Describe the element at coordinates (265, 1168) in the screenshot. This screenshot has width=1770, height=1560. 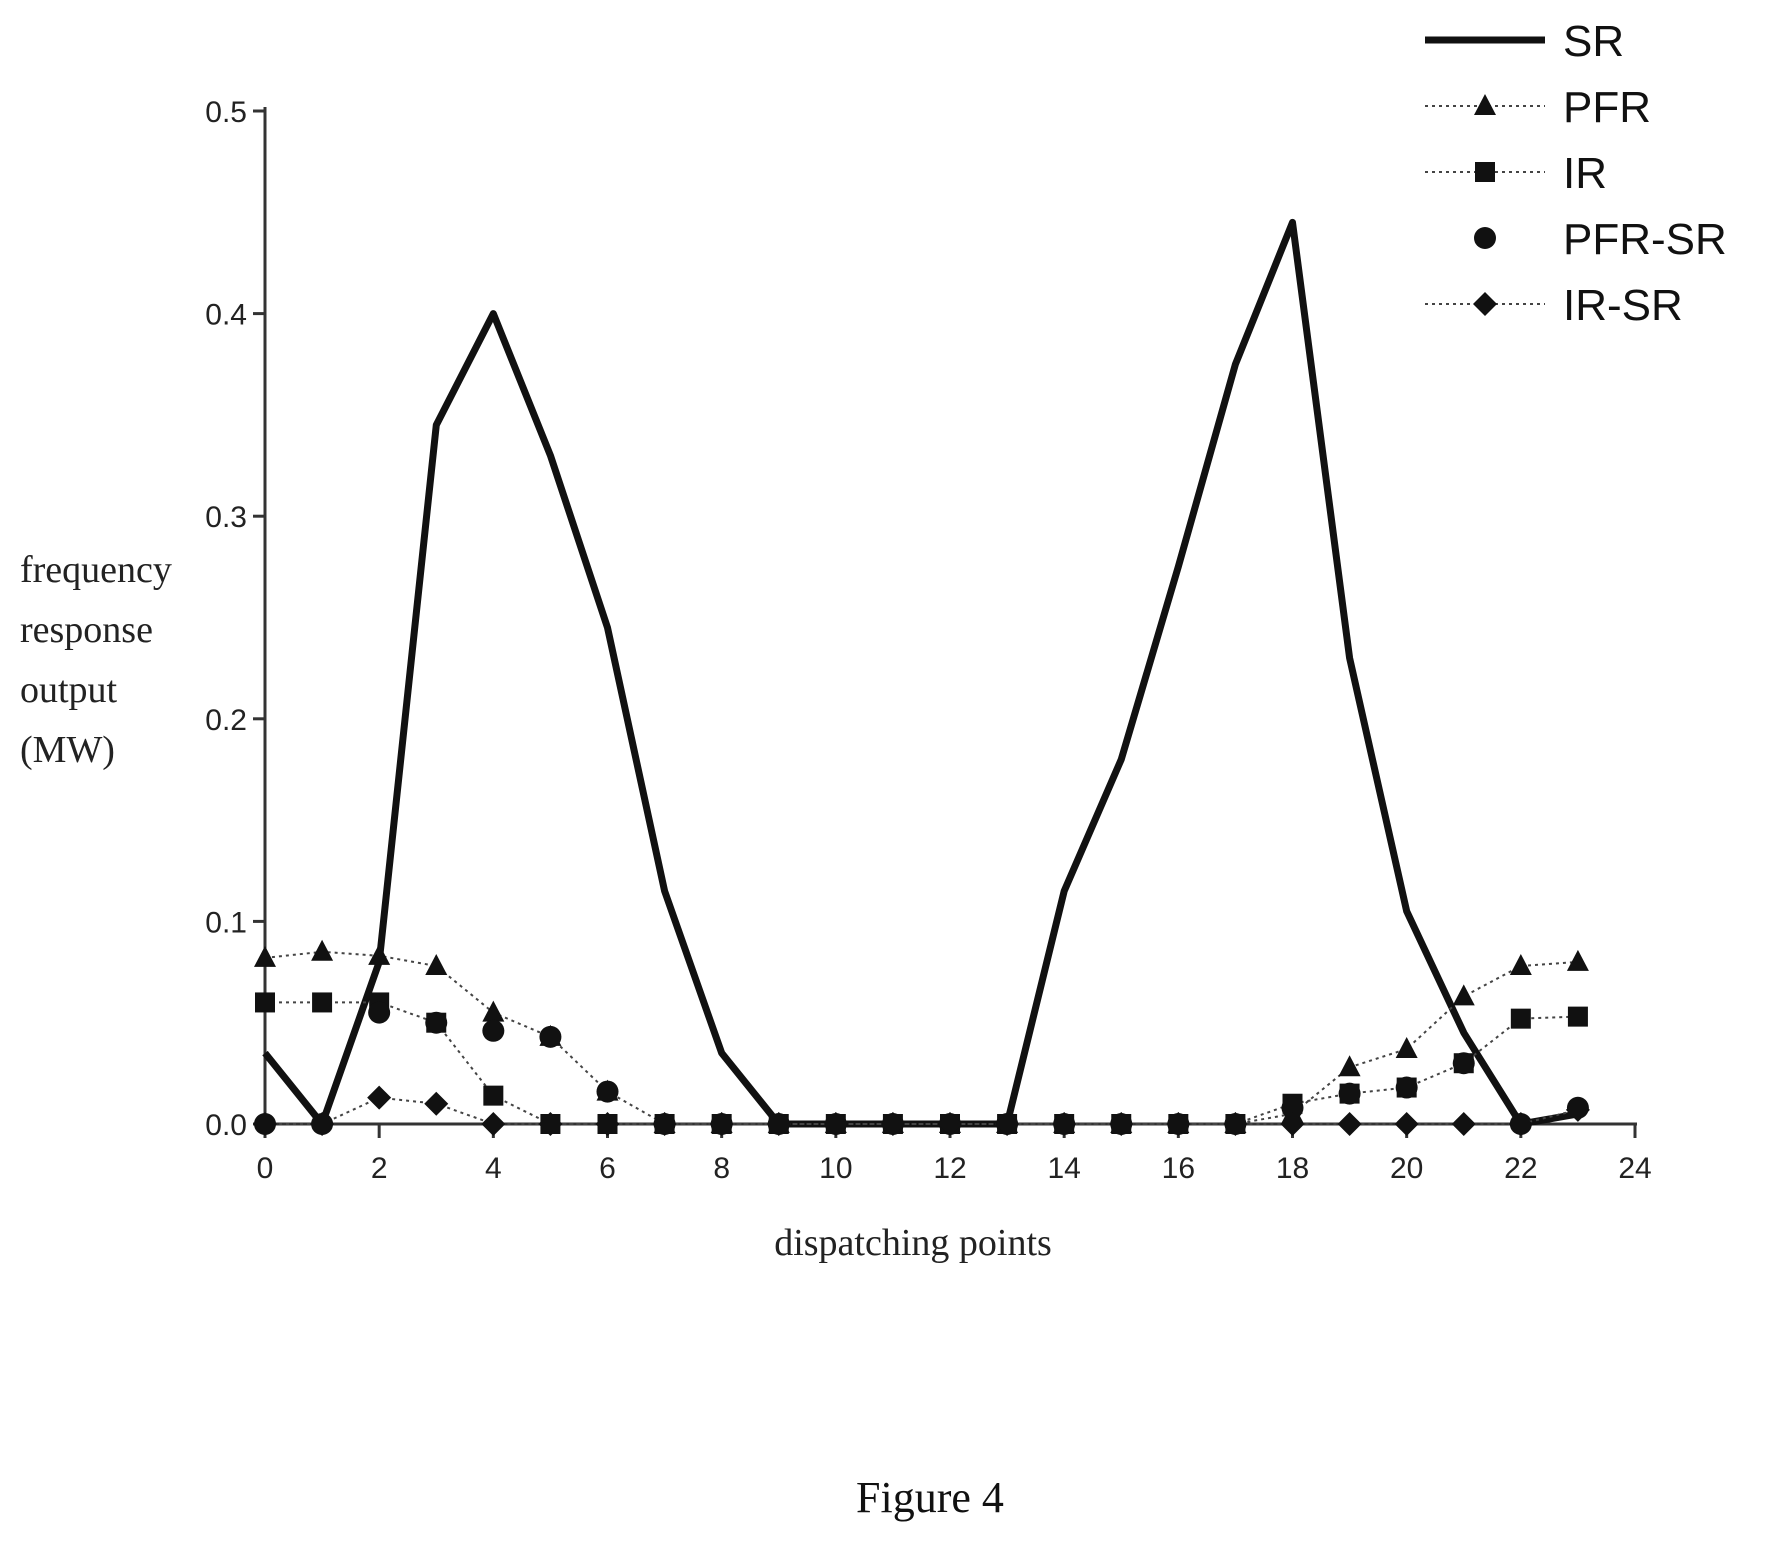
I see `x-tick-label: 0` at that location.